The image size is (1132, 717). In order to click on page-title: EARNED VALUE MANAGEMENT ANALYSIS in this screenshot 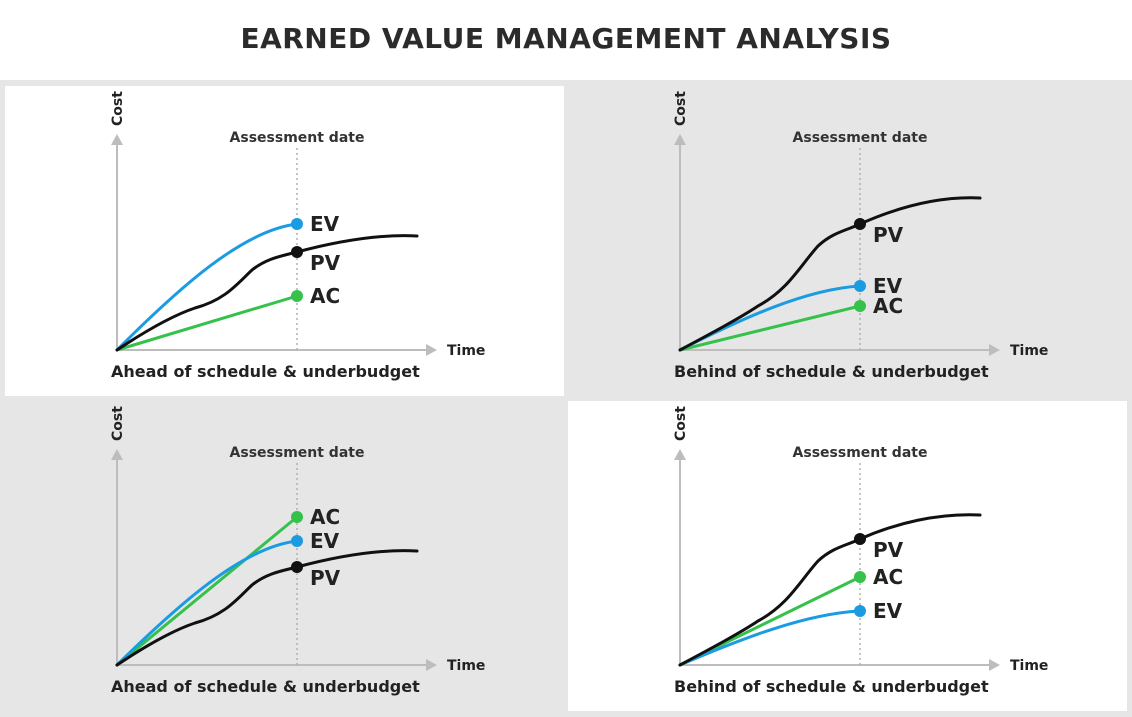, I will do `click(566, 38)`.